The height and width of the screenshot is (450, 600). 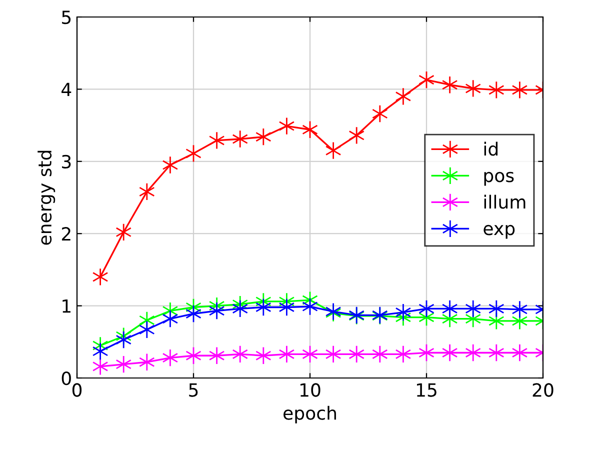 I want to click on x-tick-label: 10, so click(x=310, y=390).